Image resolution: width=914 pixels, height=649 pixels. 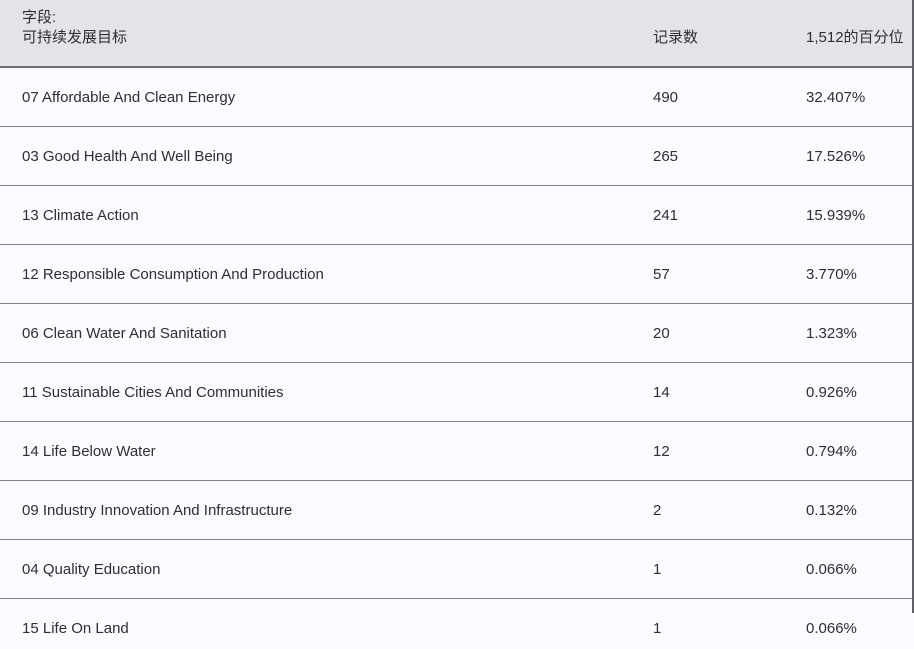 What do you see at coordinates (153, 392) in the screenshot?
I see `row-label: 11 Sustainable Cities And Communities` at bounding box center [153, 392].